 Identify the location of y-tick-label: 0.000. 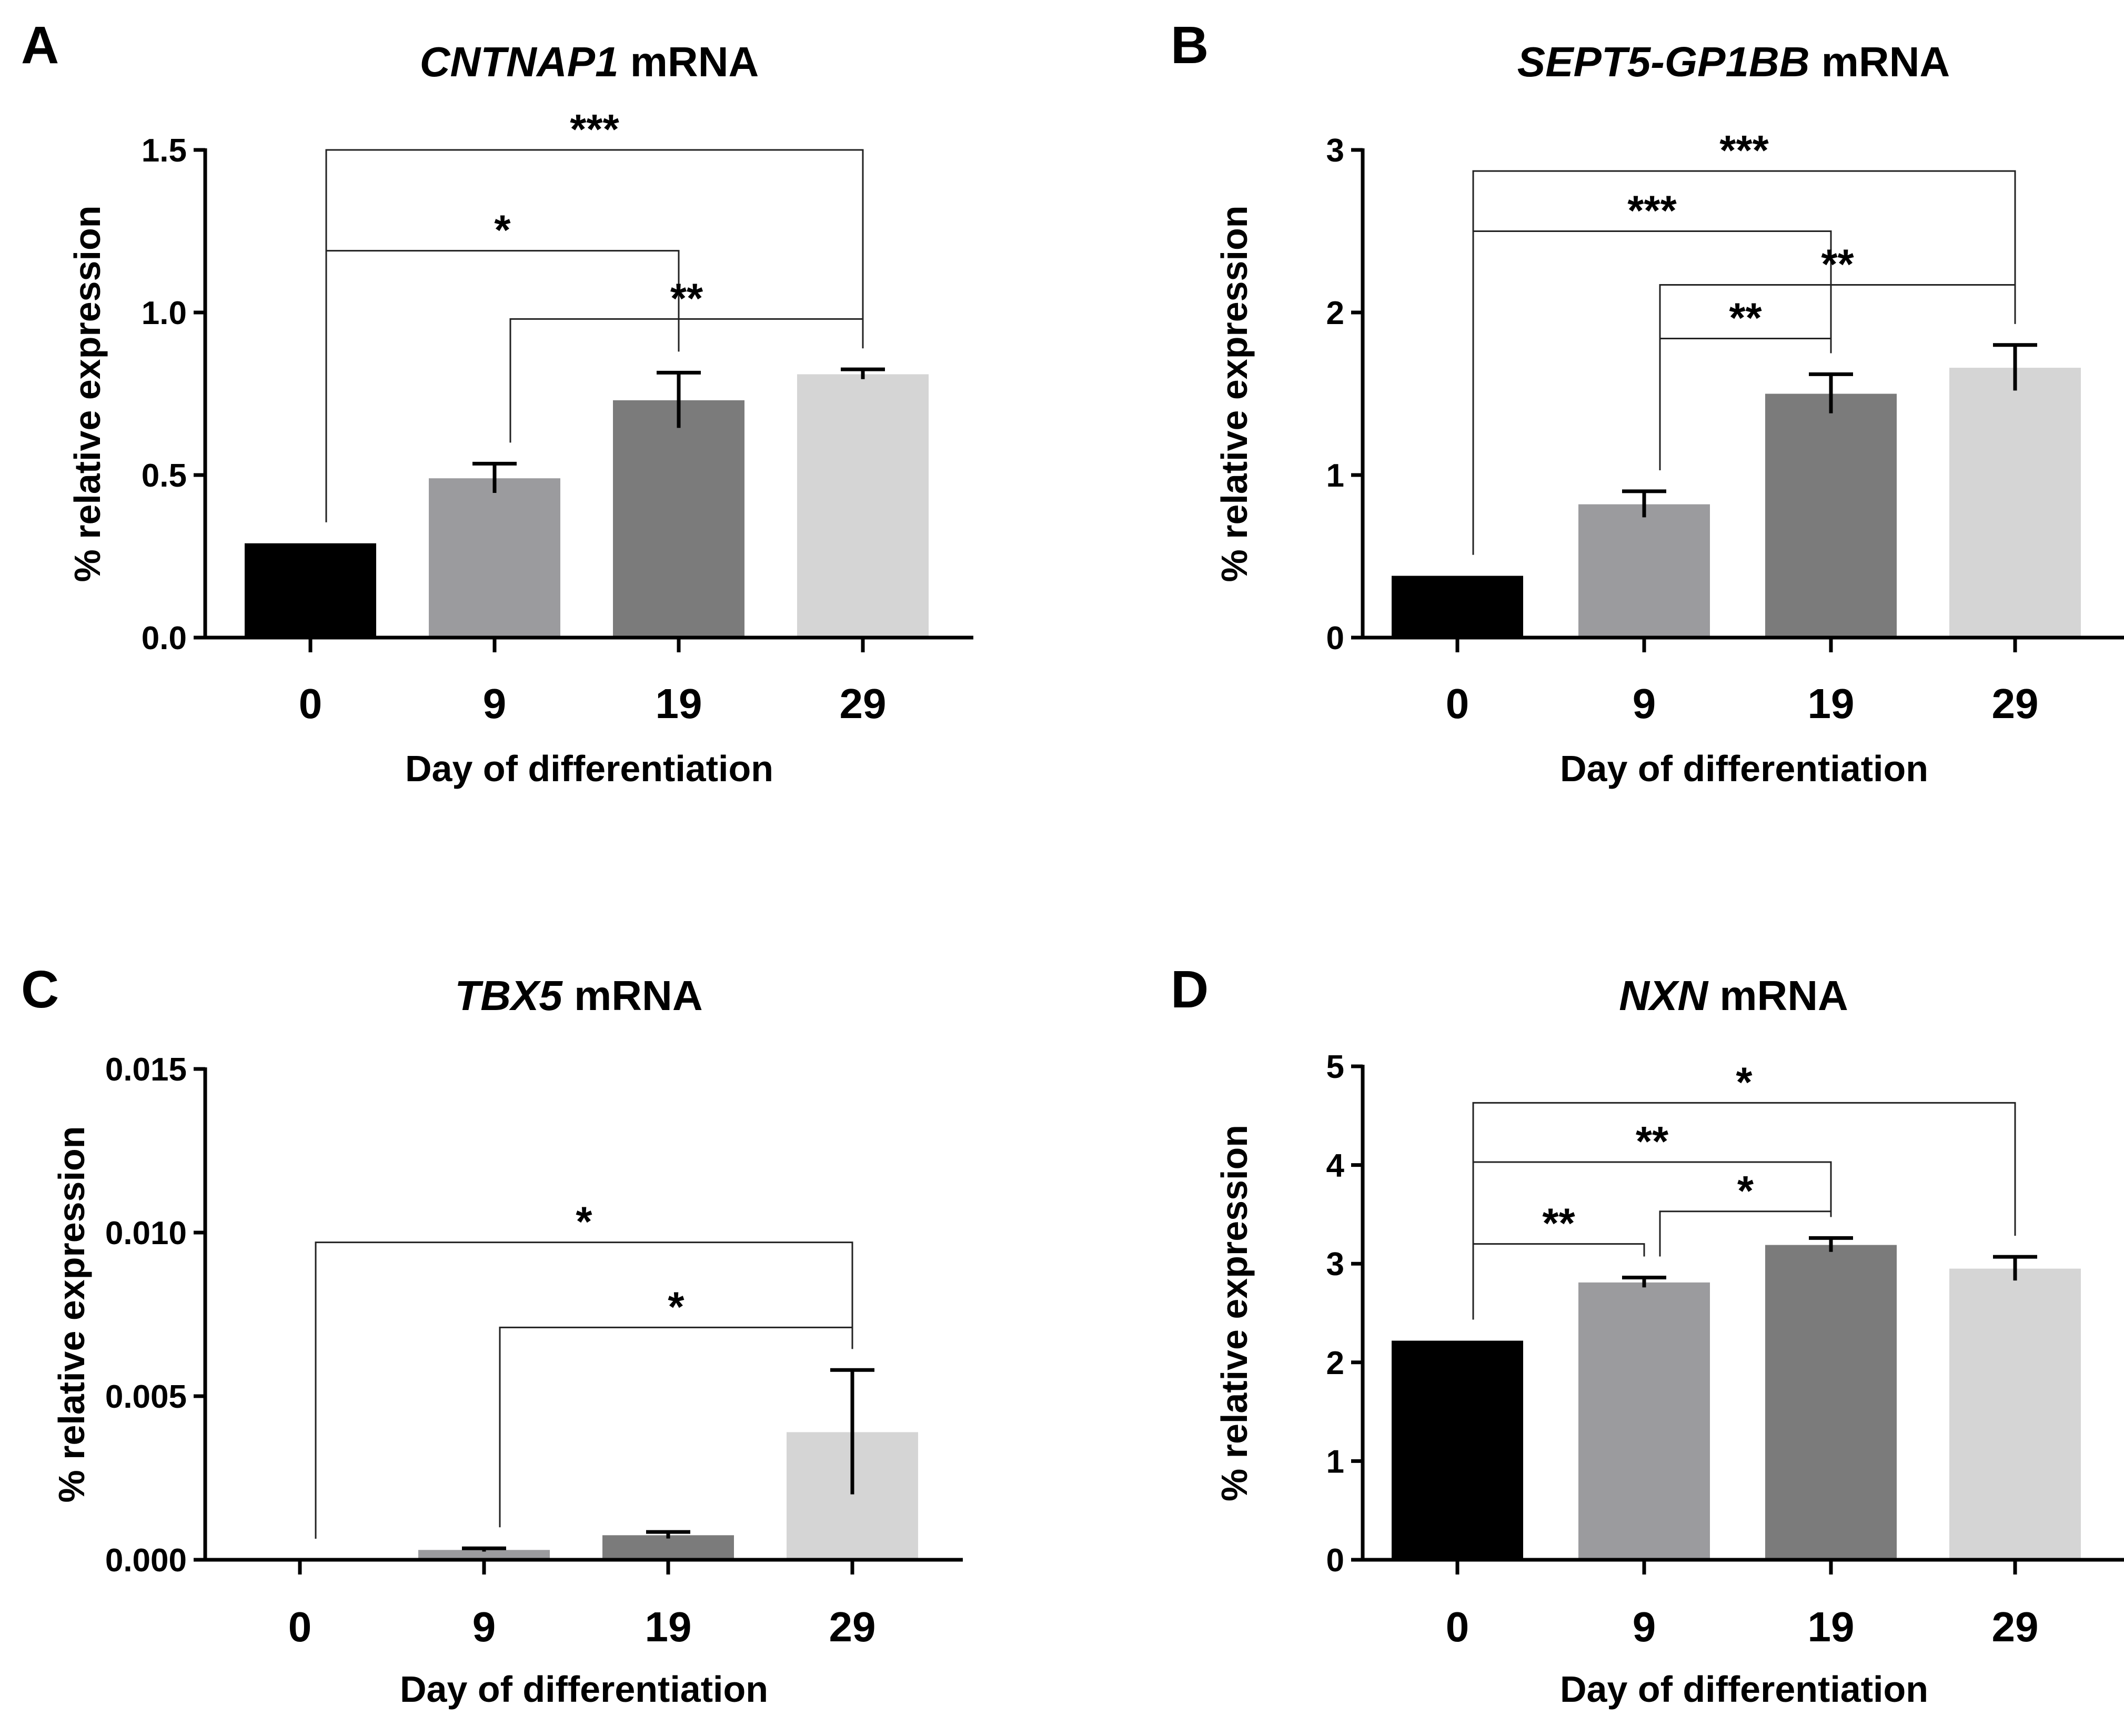
(146, 1560).